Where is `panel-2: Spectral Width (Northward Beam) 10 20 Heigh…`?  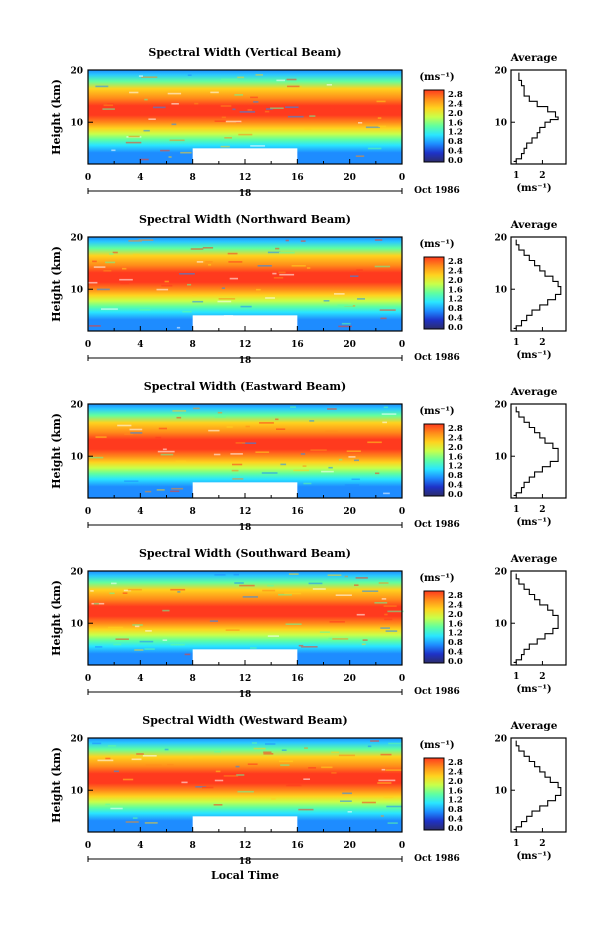
panel-2: Spectral Width (Northward Beam) 10 20 Heigh… is located at coordinates (308, 289).